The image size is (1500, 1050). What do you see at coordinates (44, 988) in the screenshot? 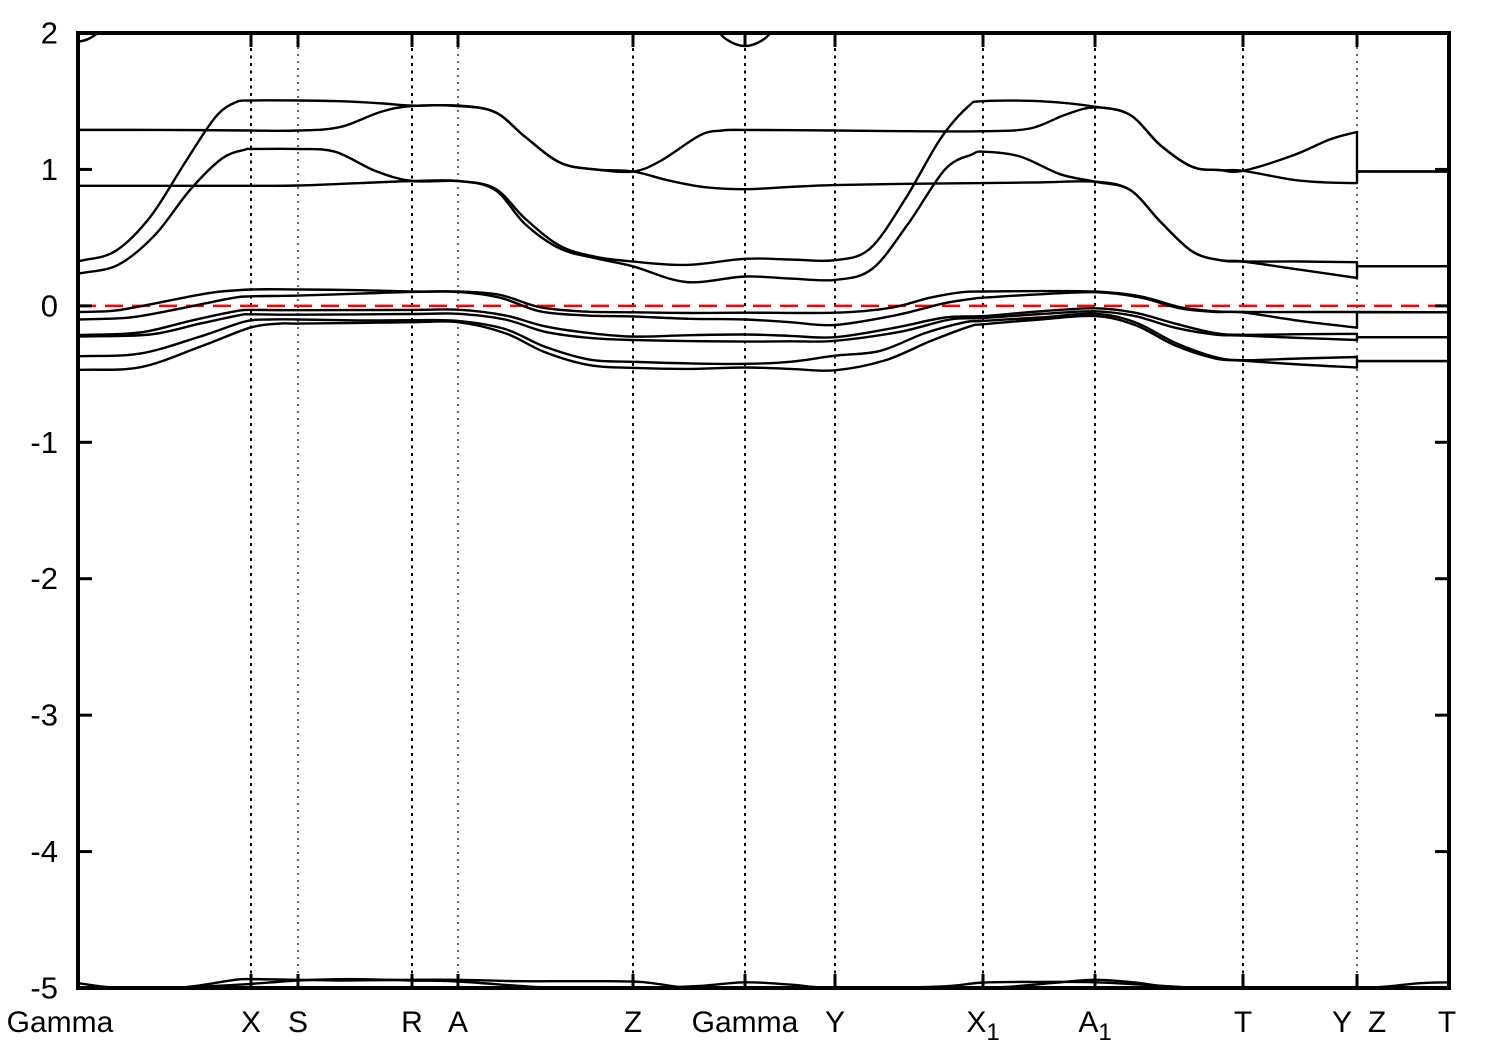
I see `y-tick-label: -5` at bounding box center [44, 988].